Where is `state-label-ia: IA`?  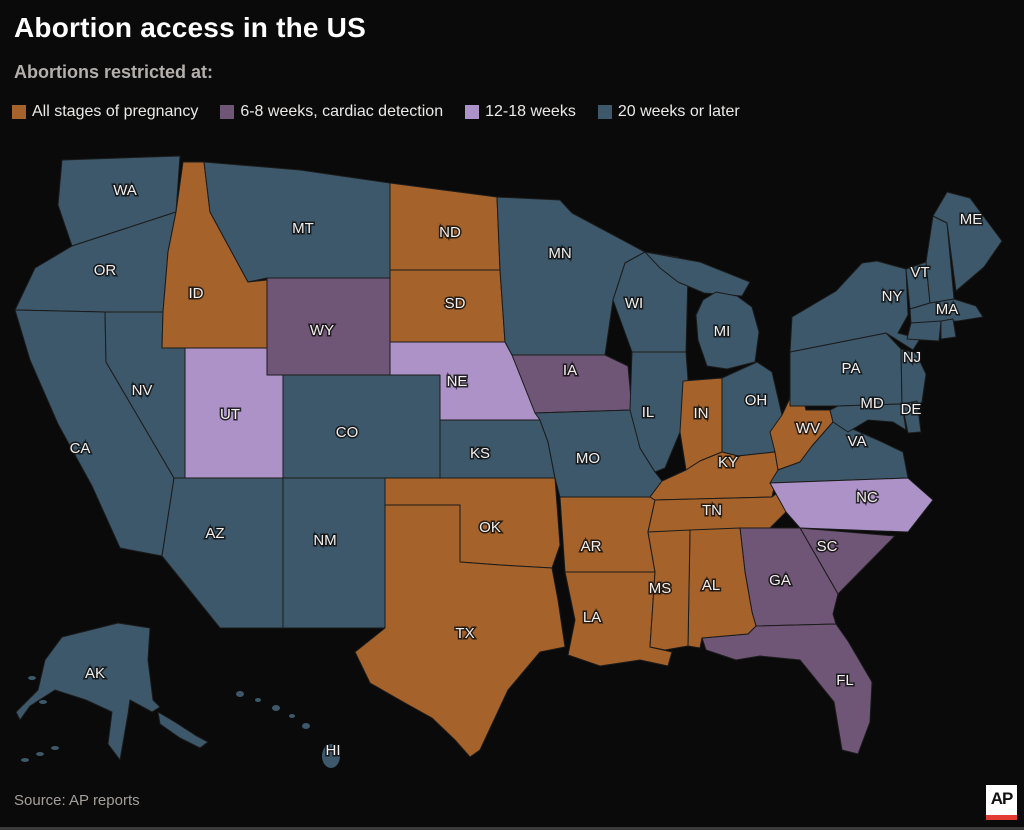
state-label-ia: IA is located at coordinates (570, 370).